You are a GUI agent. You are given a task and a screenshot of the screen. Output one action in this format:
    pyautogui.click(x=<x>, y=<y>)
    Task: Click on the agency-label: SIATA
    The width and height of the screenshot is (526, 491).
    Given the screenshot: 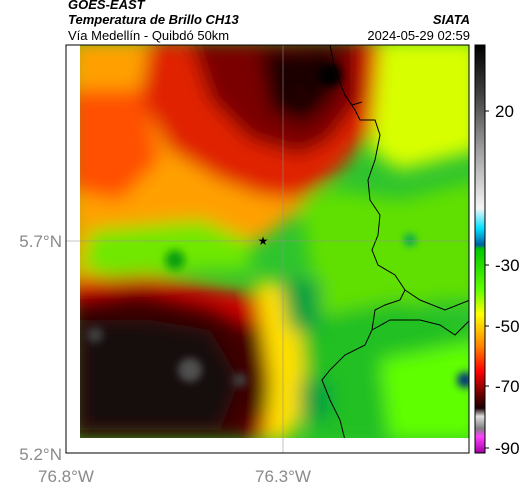 What is the action you would take?
    pyautogui.click(x=451, y=19)
    